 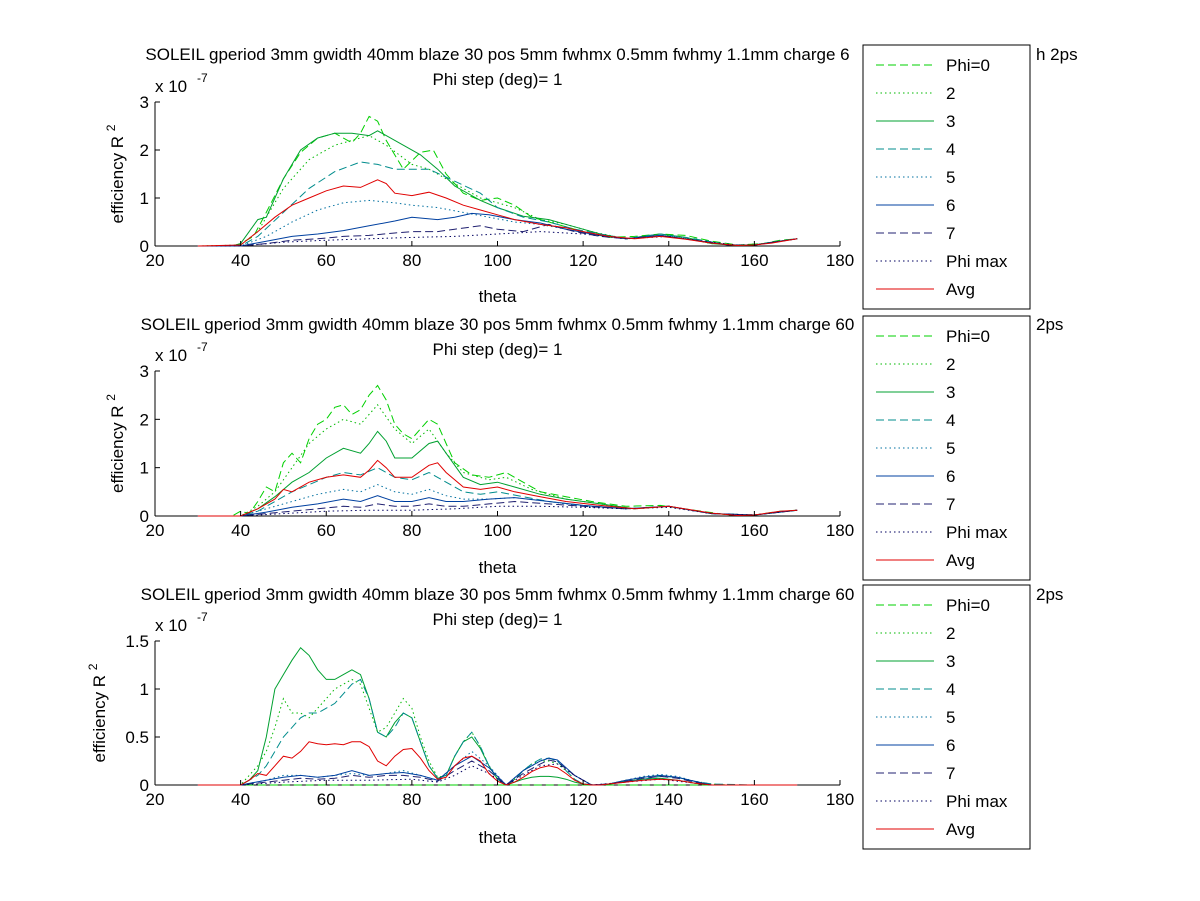 What do you see at coordinates (137, 737) in the screenshot?
I see `y-tick-label: 0.5` at bounding box center [137, 737].